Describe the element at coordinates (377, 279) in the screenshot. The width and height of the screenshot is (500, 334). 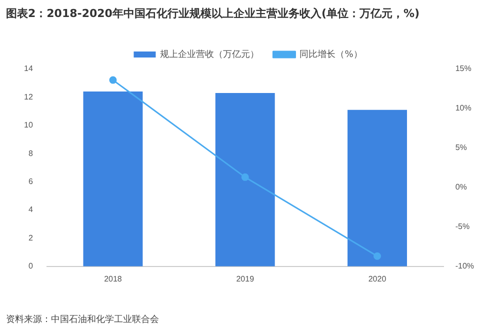
I see `x-tick-label: 2020` at that location.